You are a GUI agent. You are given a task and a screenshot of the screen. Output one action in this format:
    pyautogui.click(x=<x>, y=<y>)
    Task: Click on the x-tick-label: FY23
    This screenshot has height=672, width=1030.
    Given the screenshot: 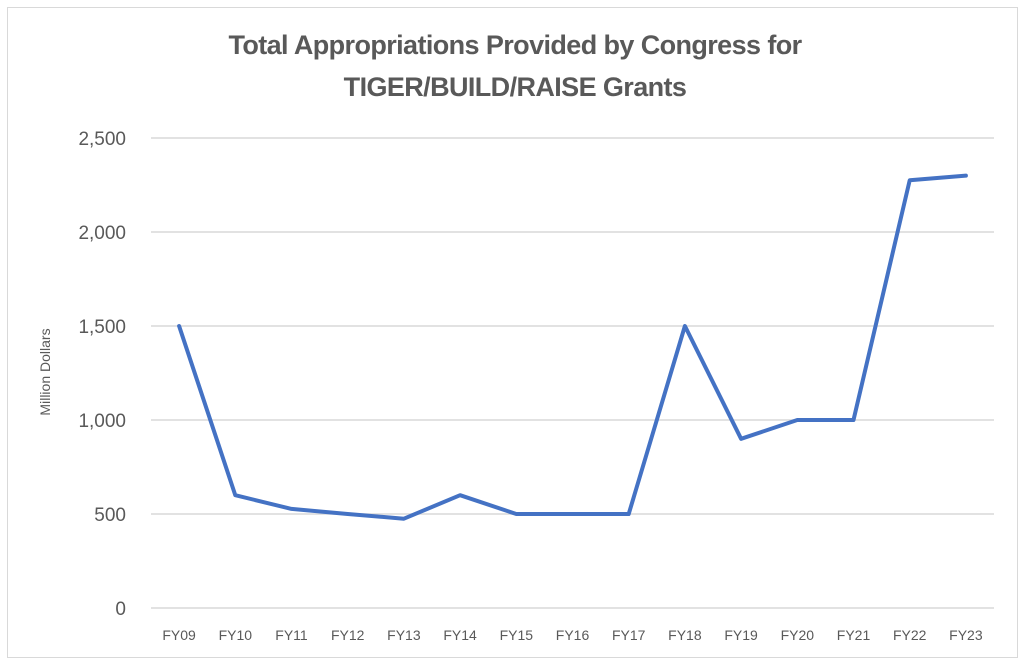 What is the action you would take?
    pyautogui.click(x=966, y=635)
    